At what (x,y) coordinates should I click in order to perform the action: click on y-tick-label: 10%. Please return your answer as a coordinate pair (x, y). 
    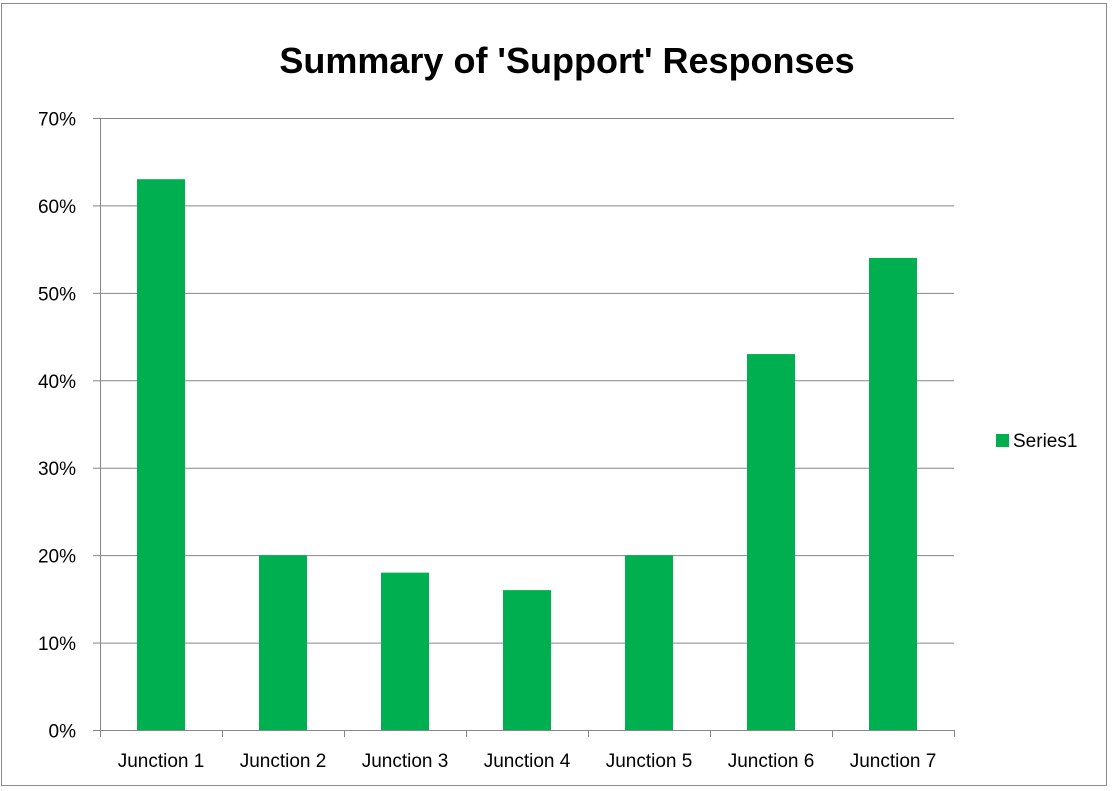
    Looking at the image, I should click on (57, 644).